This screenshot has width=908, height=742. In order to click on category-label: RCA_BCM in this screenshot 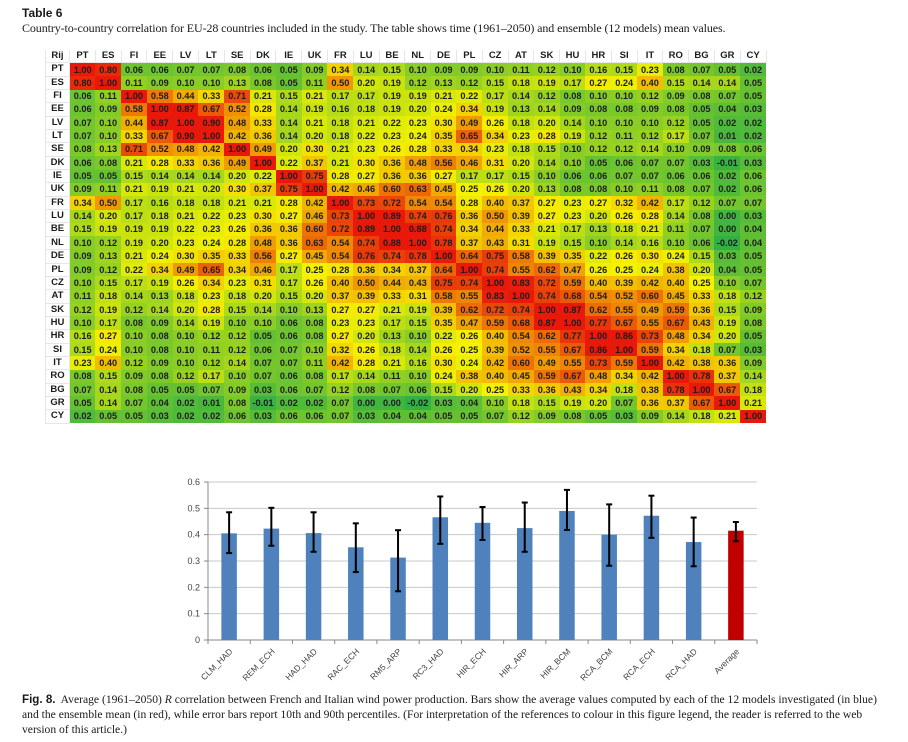, I will do `click(596, 664)`.